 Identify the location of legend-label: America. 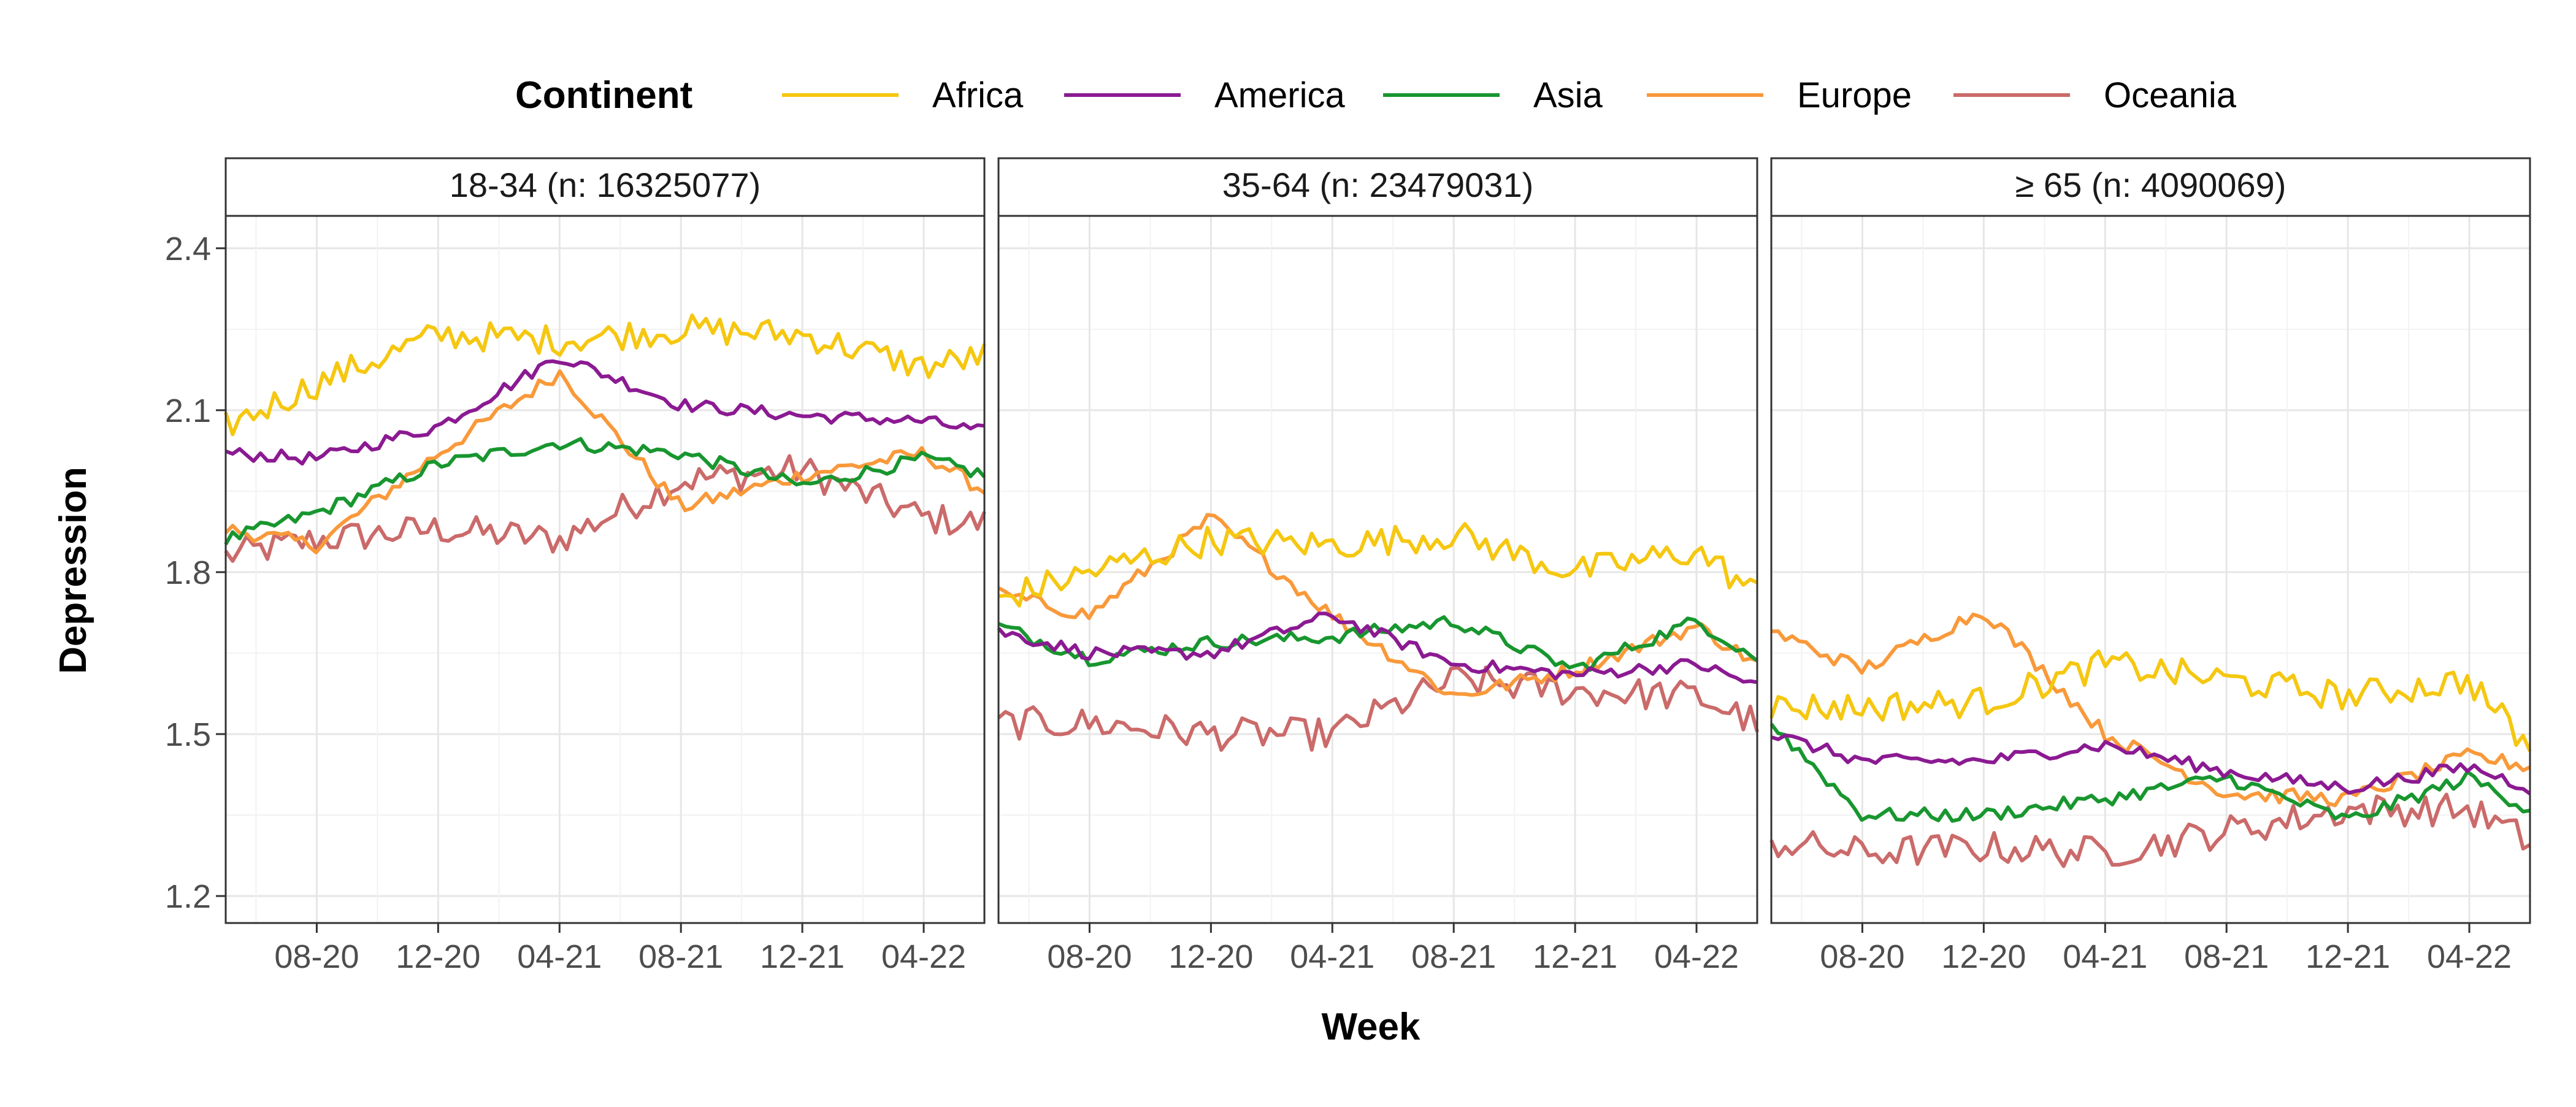
(1279, 95).